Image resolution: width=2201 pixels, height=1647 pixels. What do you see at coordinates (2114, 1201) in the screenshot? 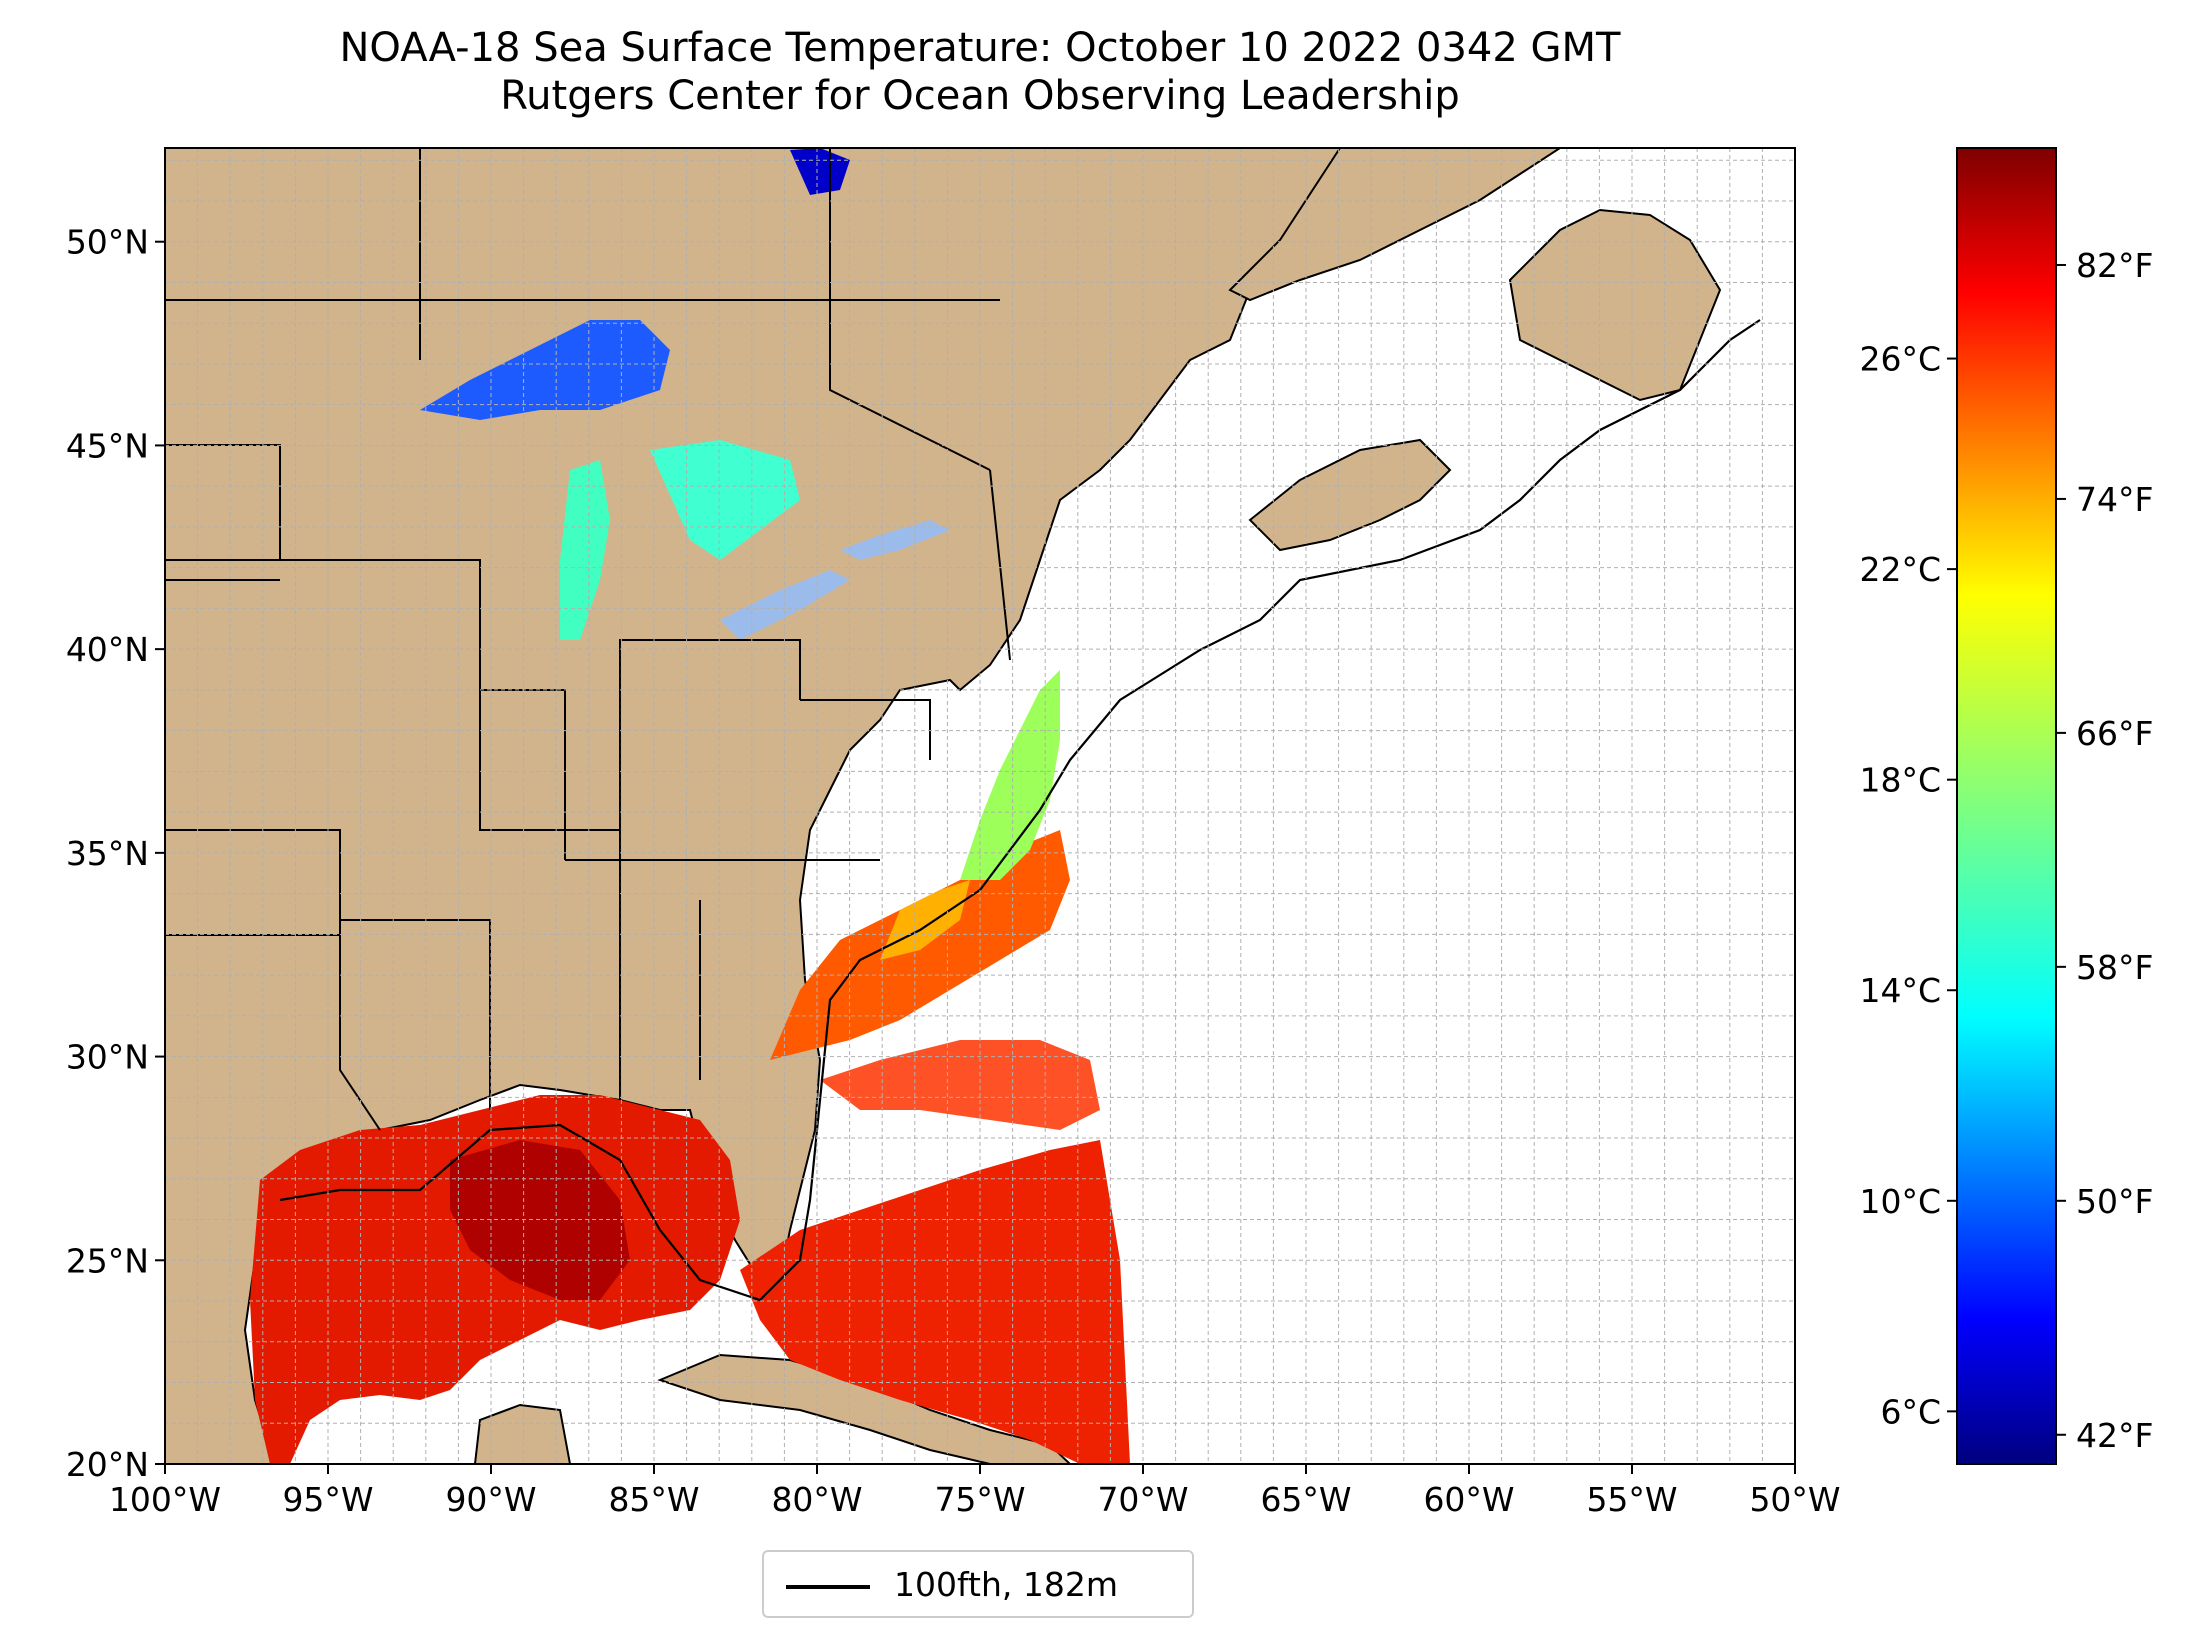
I see `fahrenheit-tick-label: 50°F` at bounding box center [2114, 1201].